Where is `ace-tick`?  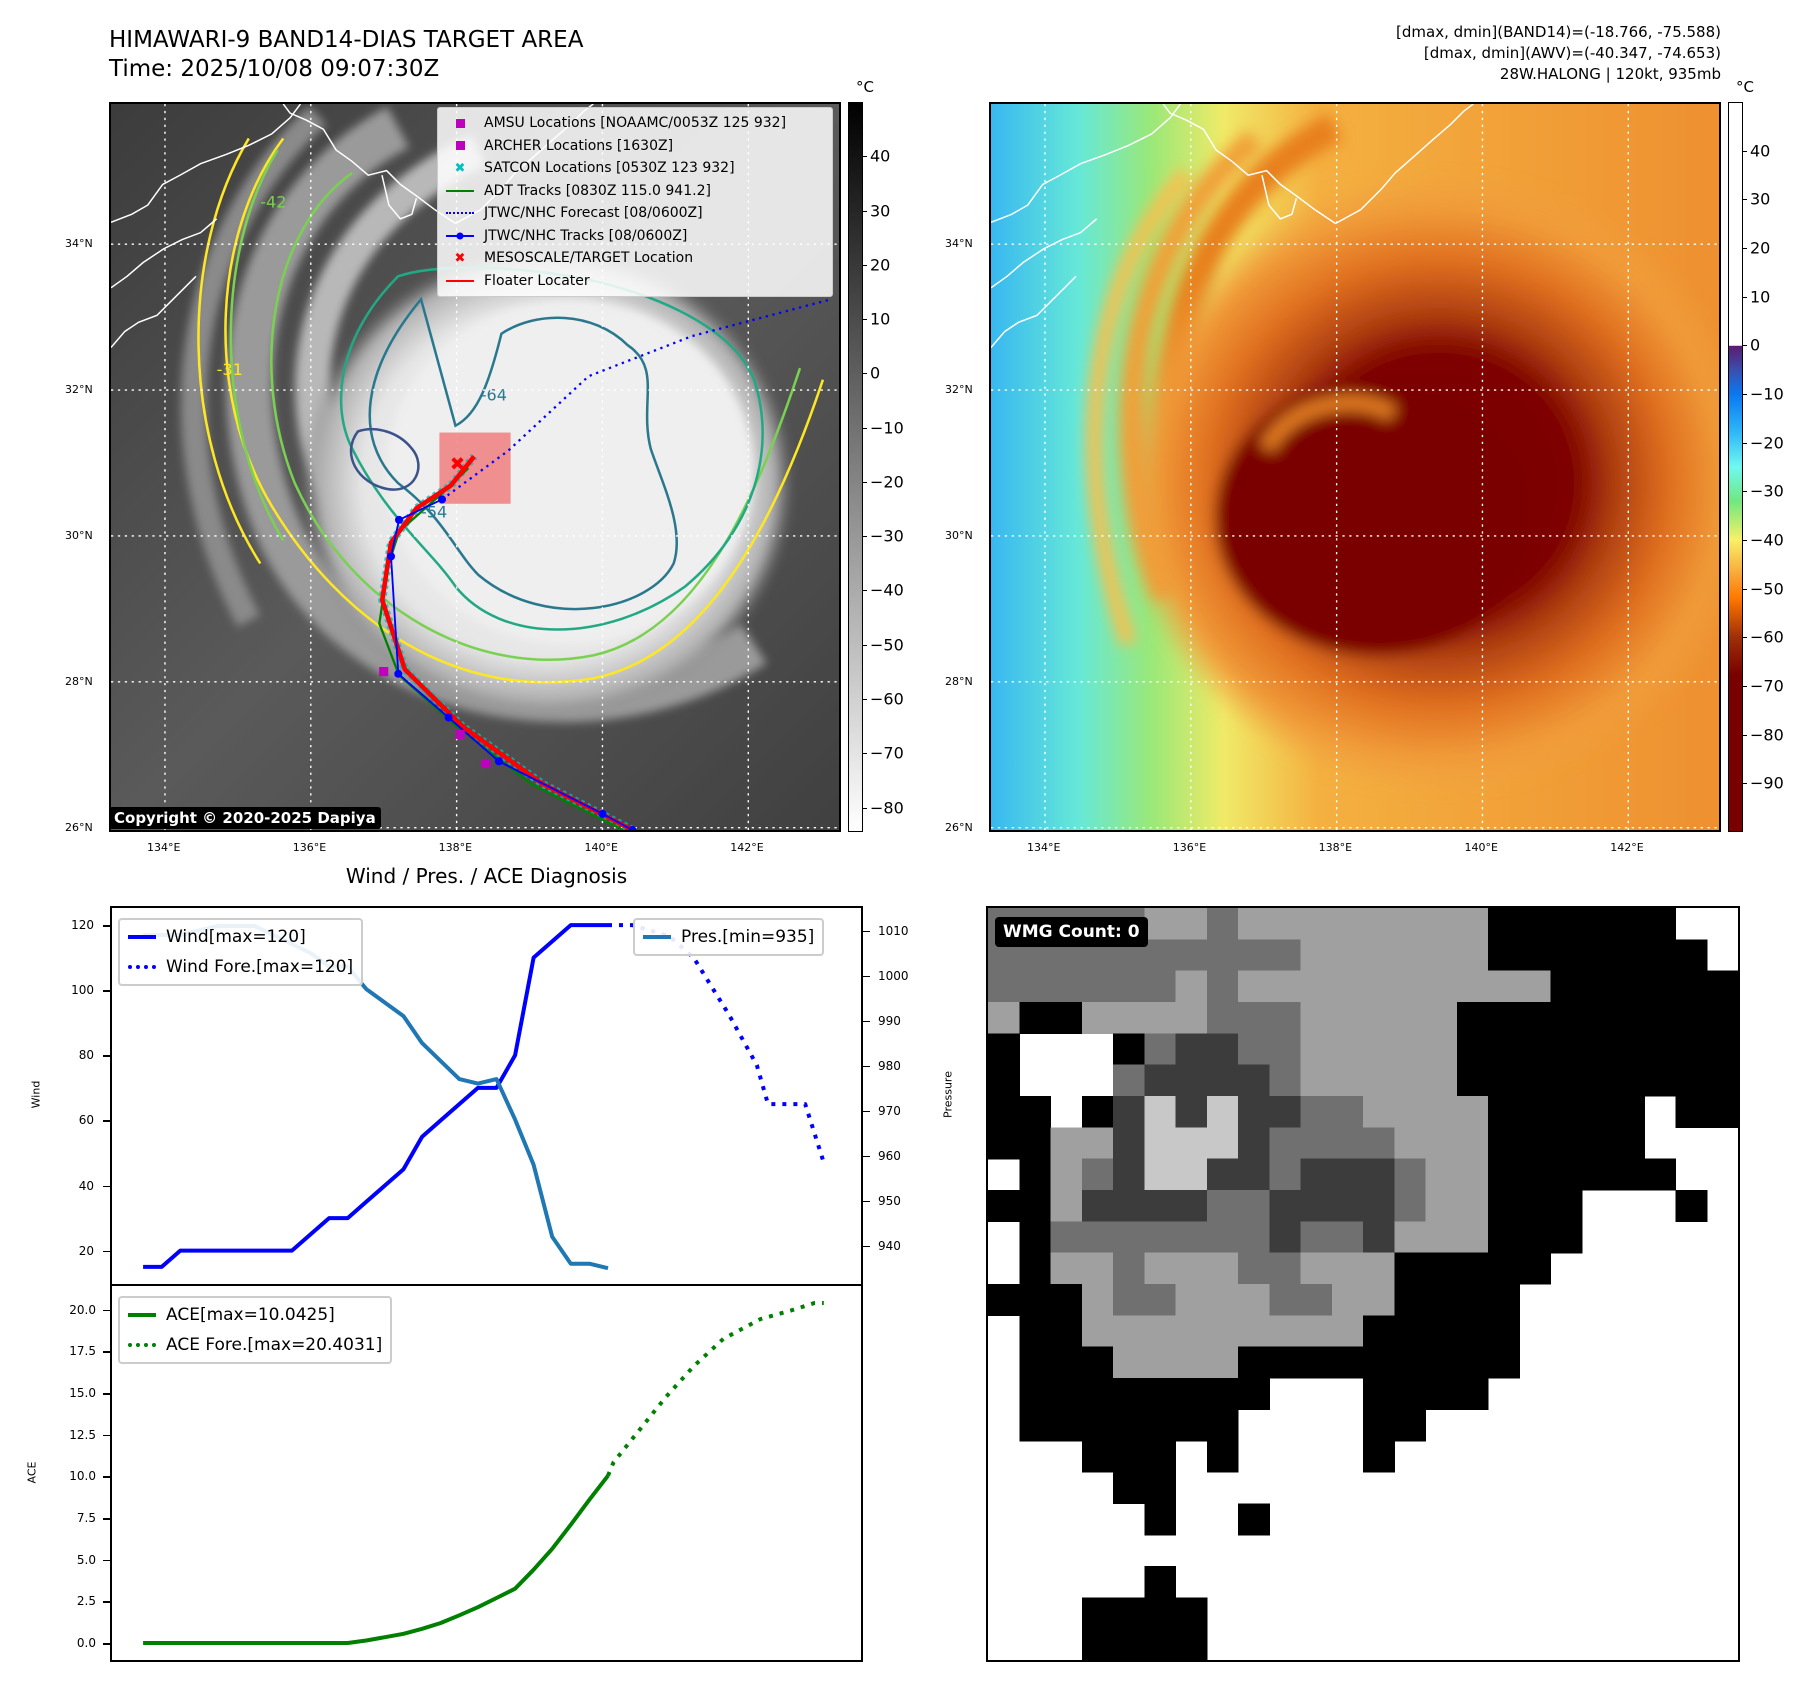 ace-tick is located at coordinates (106, 1644).